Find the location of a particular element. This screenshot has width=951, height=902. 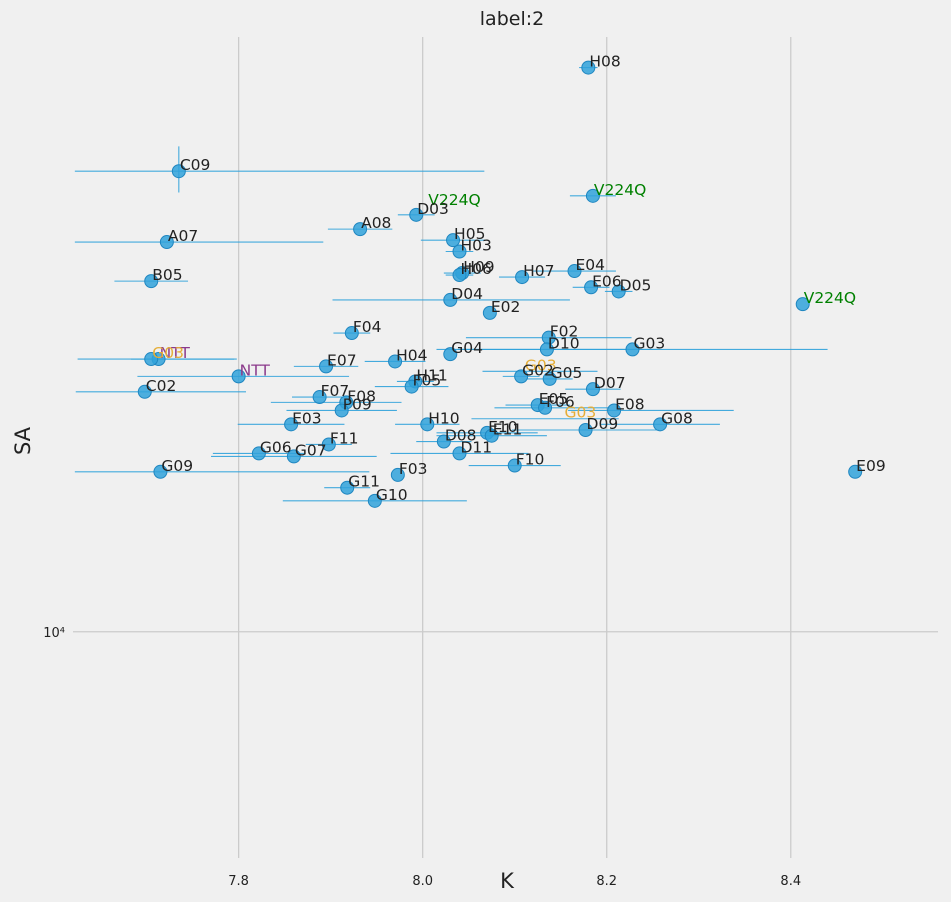

point-label: D04 is located at coordinates (467, 294).